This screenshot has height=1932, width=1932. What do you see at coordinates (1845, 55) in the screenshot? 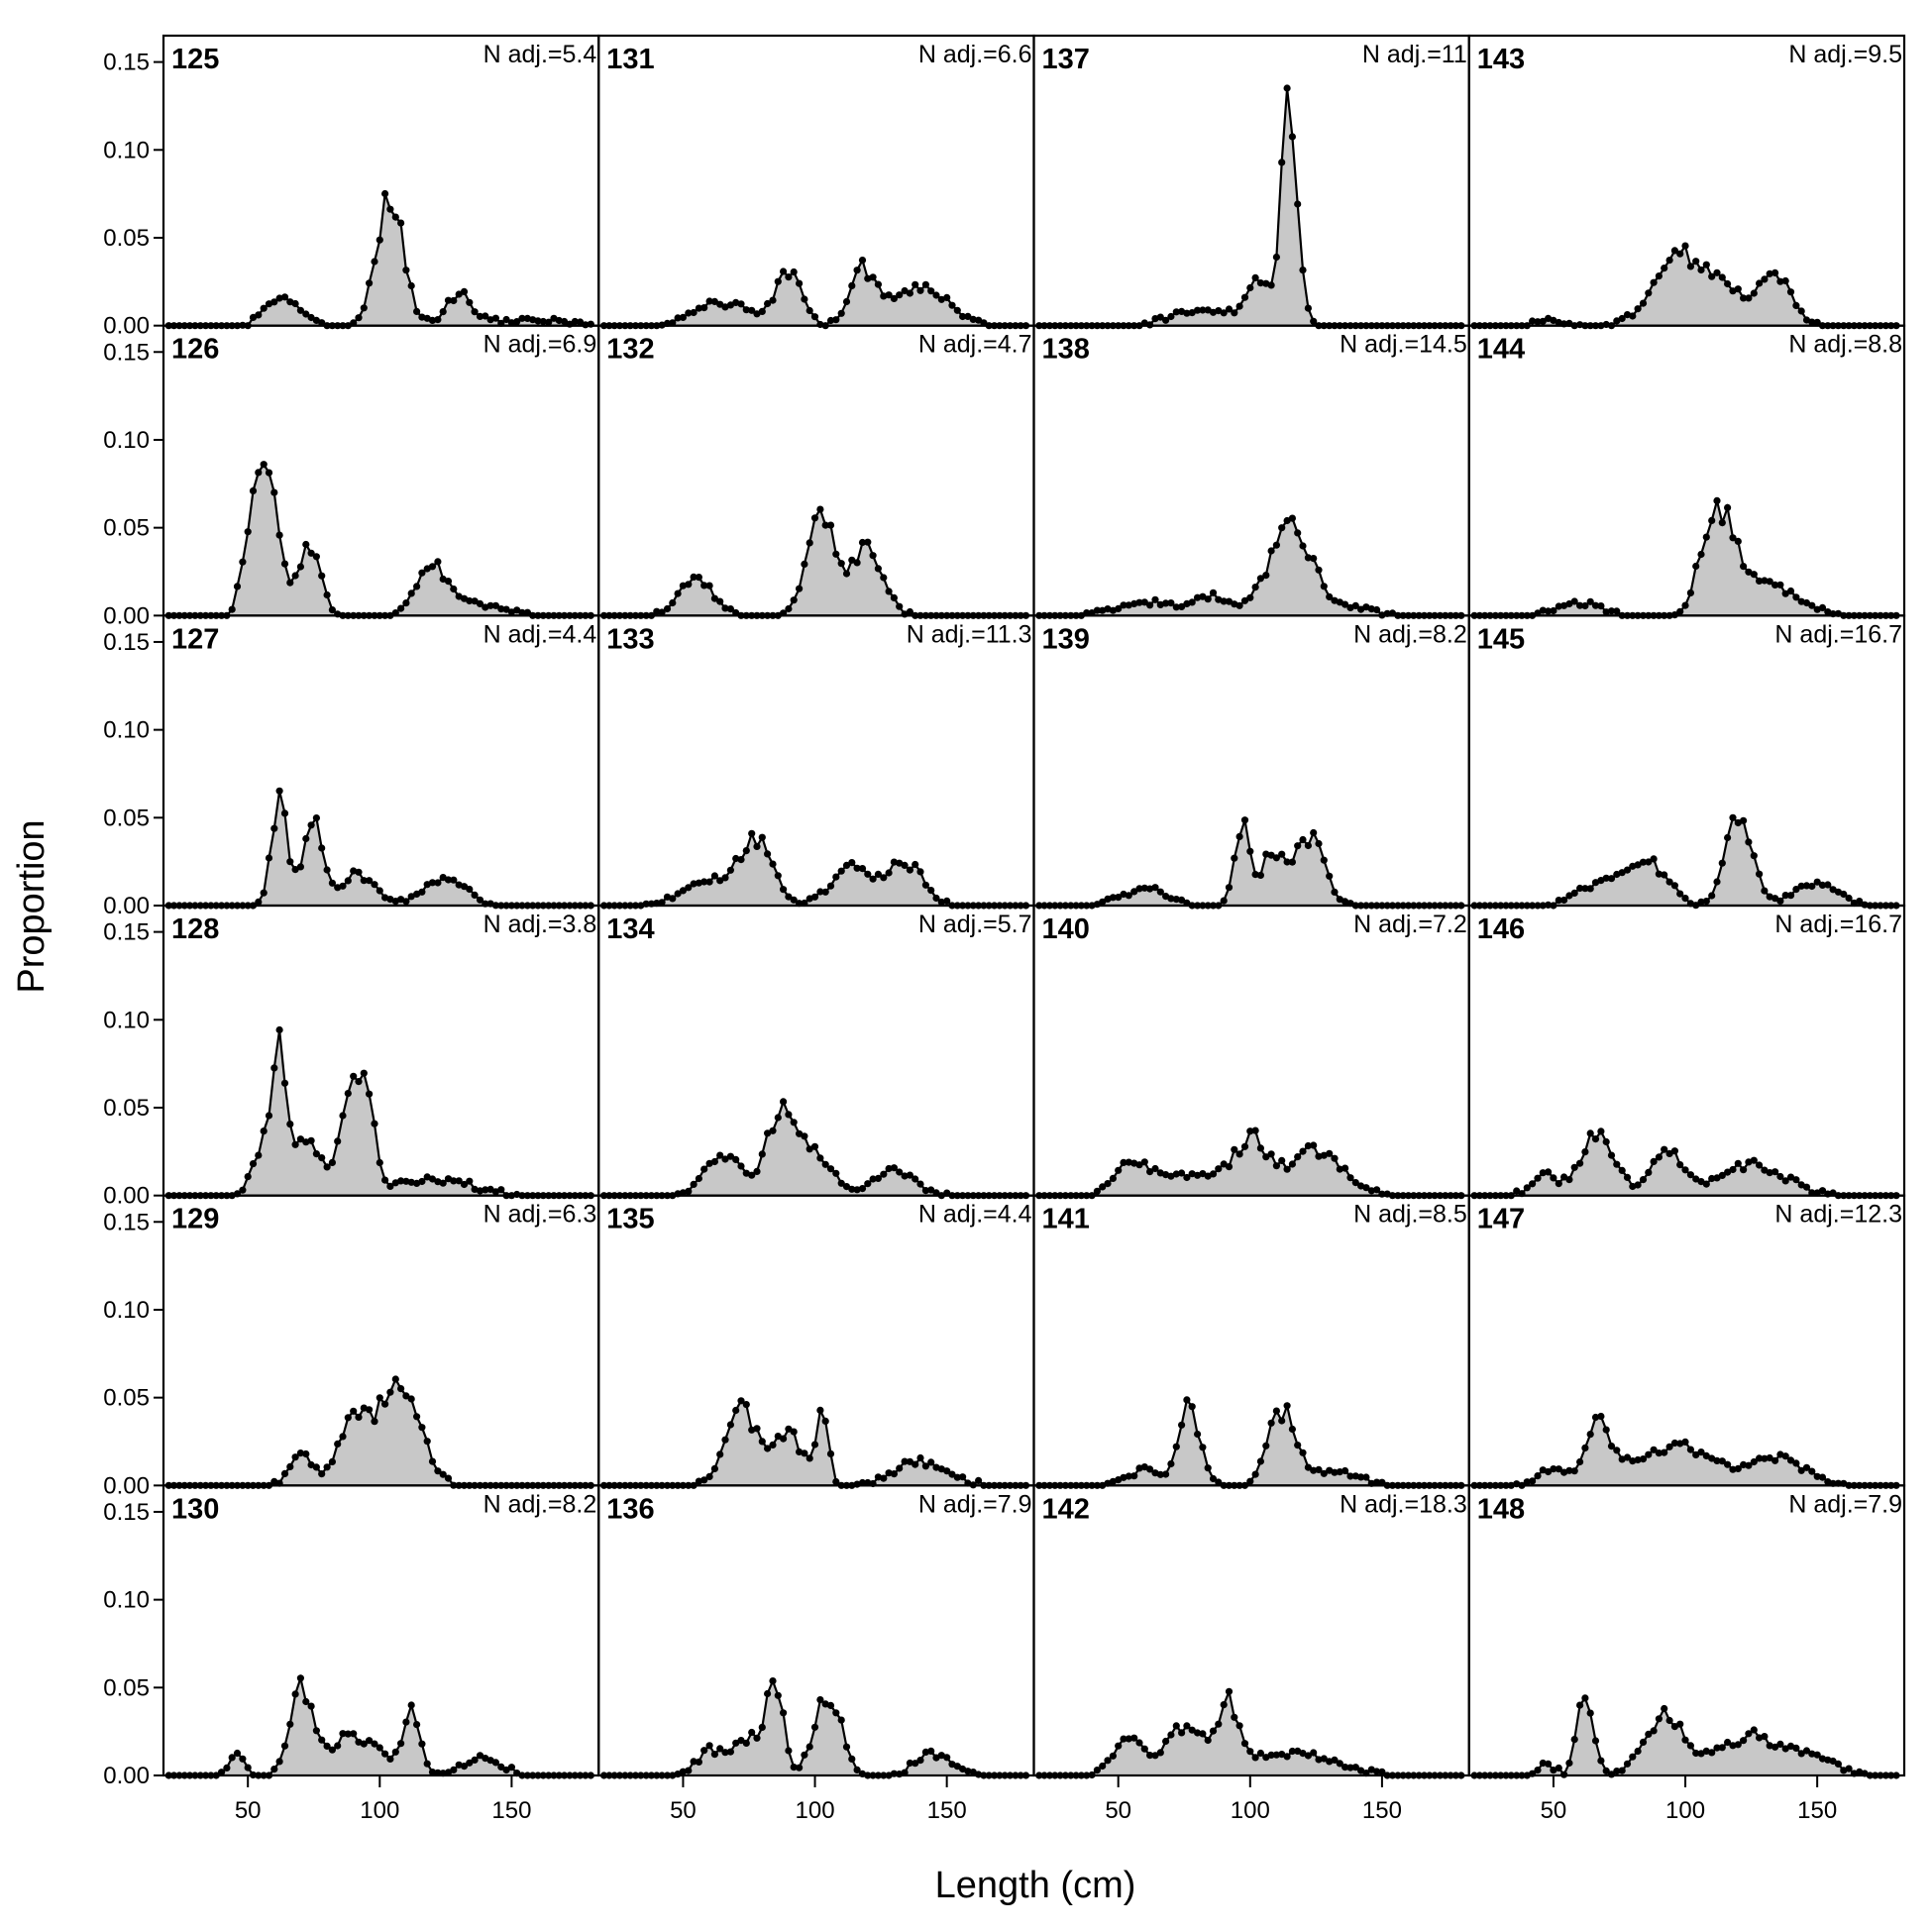
I see `n-adj-label: N adj.=9.5` at bounding box center [1845, 55].